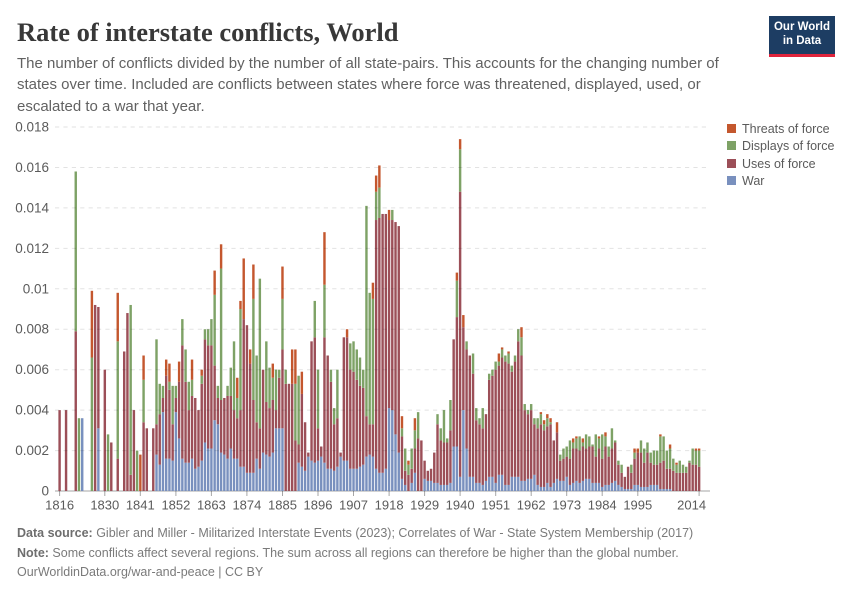 The image size is (850, 600). What do you see at coordinates (566, 505) in the screenshot?
I see `svg-text: 1973` at bounding box center [566, 505].